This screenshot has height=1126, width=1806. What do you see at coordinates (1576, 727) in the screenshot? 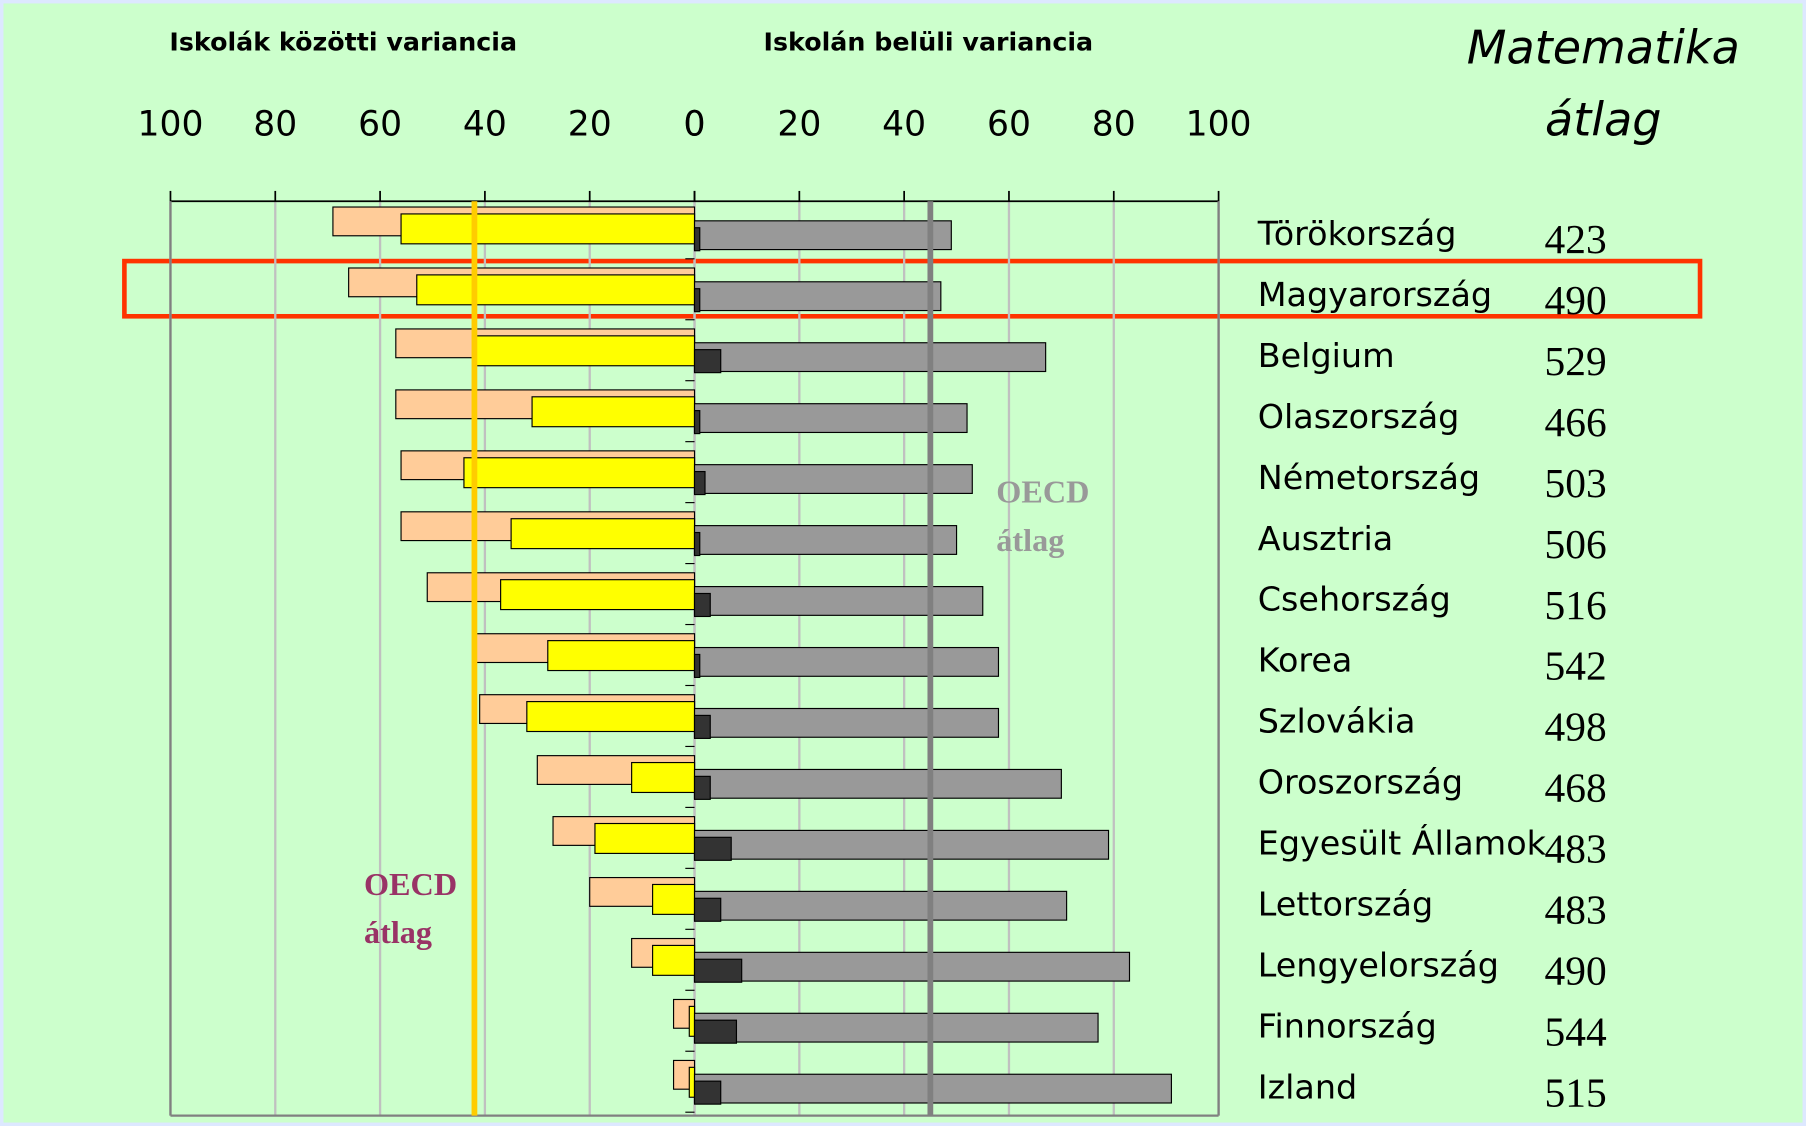
I see `score-label: 498` at bounding box center [1576, 727].